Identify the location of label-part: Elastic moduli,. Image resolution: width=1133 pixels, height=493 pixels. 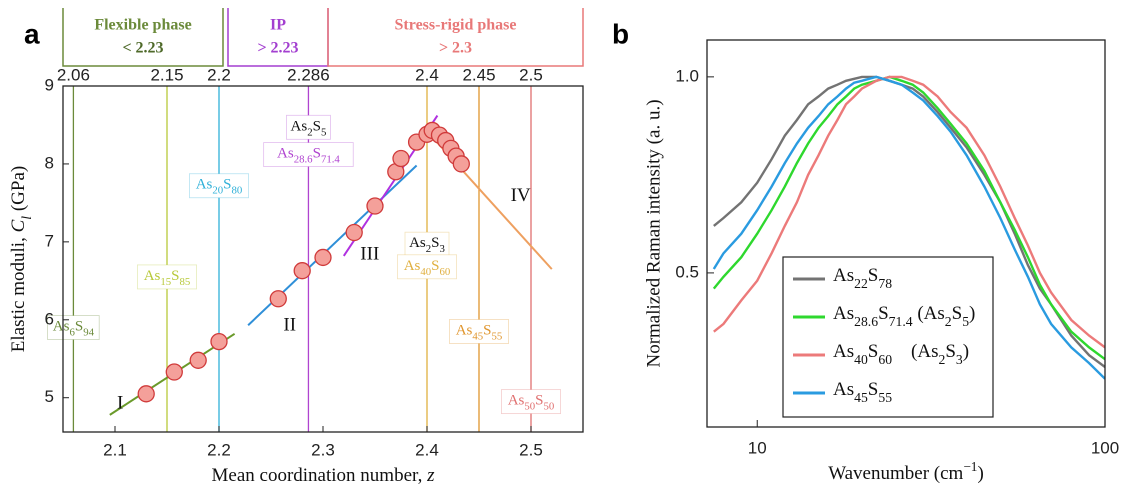
(18, 292).